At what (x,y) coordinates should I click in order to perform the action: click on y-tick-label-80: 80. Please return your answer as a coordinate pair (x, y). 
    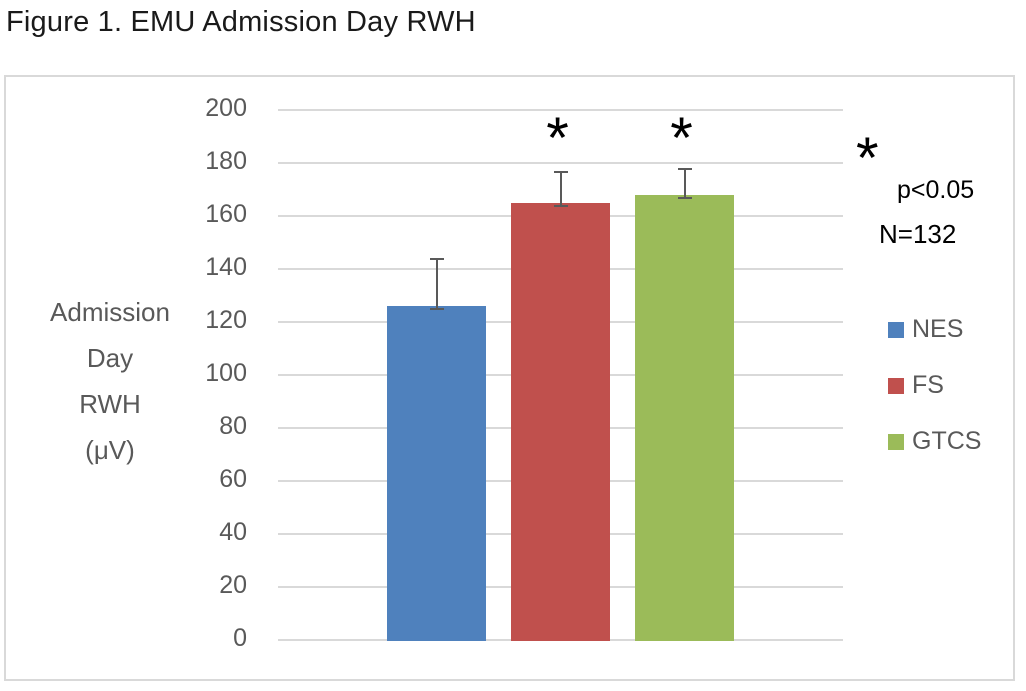
    Looking at the image, I should click on (233, 426).